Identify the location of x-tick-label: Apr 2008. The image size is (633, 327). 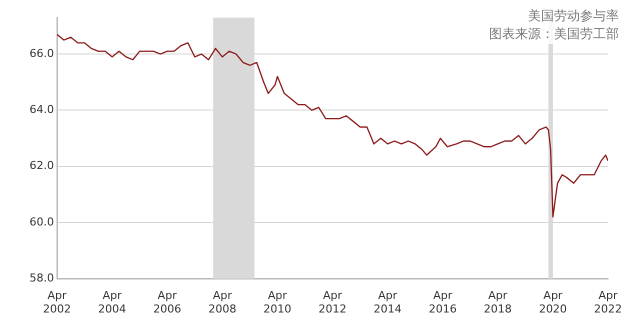
(222, 302).